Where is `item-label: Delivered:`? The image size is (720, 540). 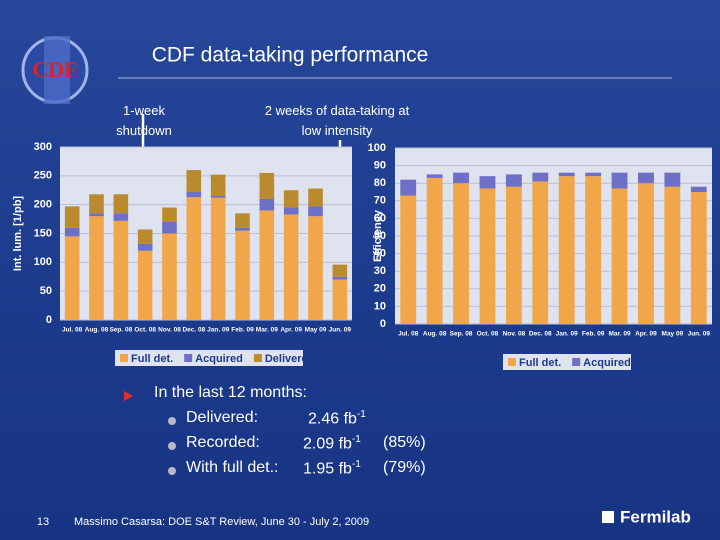
item-label: Delivered: is located at coordinates (222, 417).